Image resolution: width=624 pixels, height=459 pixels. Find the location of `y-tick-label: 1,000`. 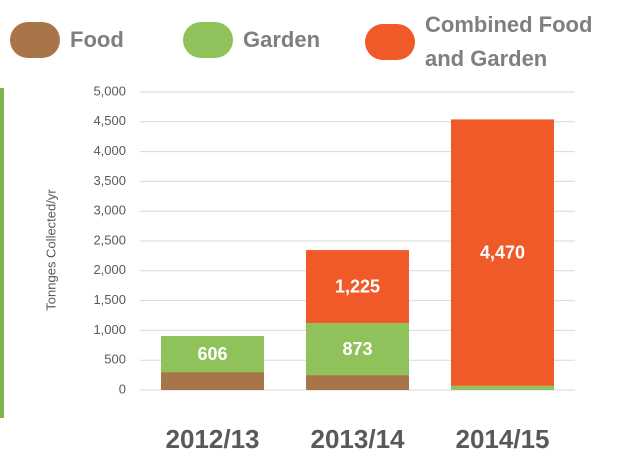

y-tick-label: 1,000 is located at coordinates (109, 329).